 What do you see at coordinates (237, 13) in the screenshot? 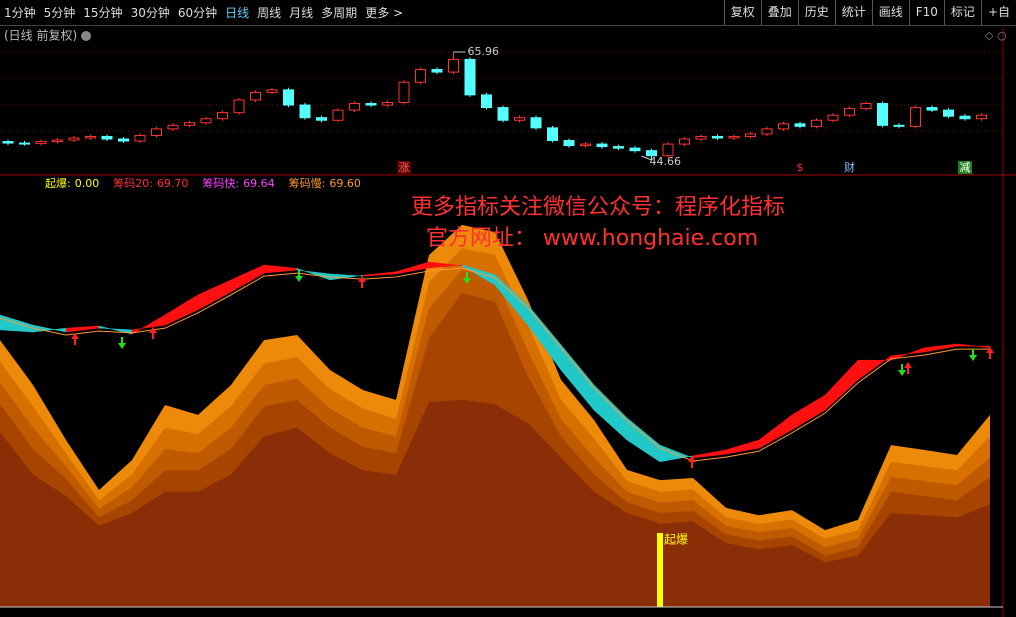
I see `period-tab: 日线` at bounding box center [237, 13].